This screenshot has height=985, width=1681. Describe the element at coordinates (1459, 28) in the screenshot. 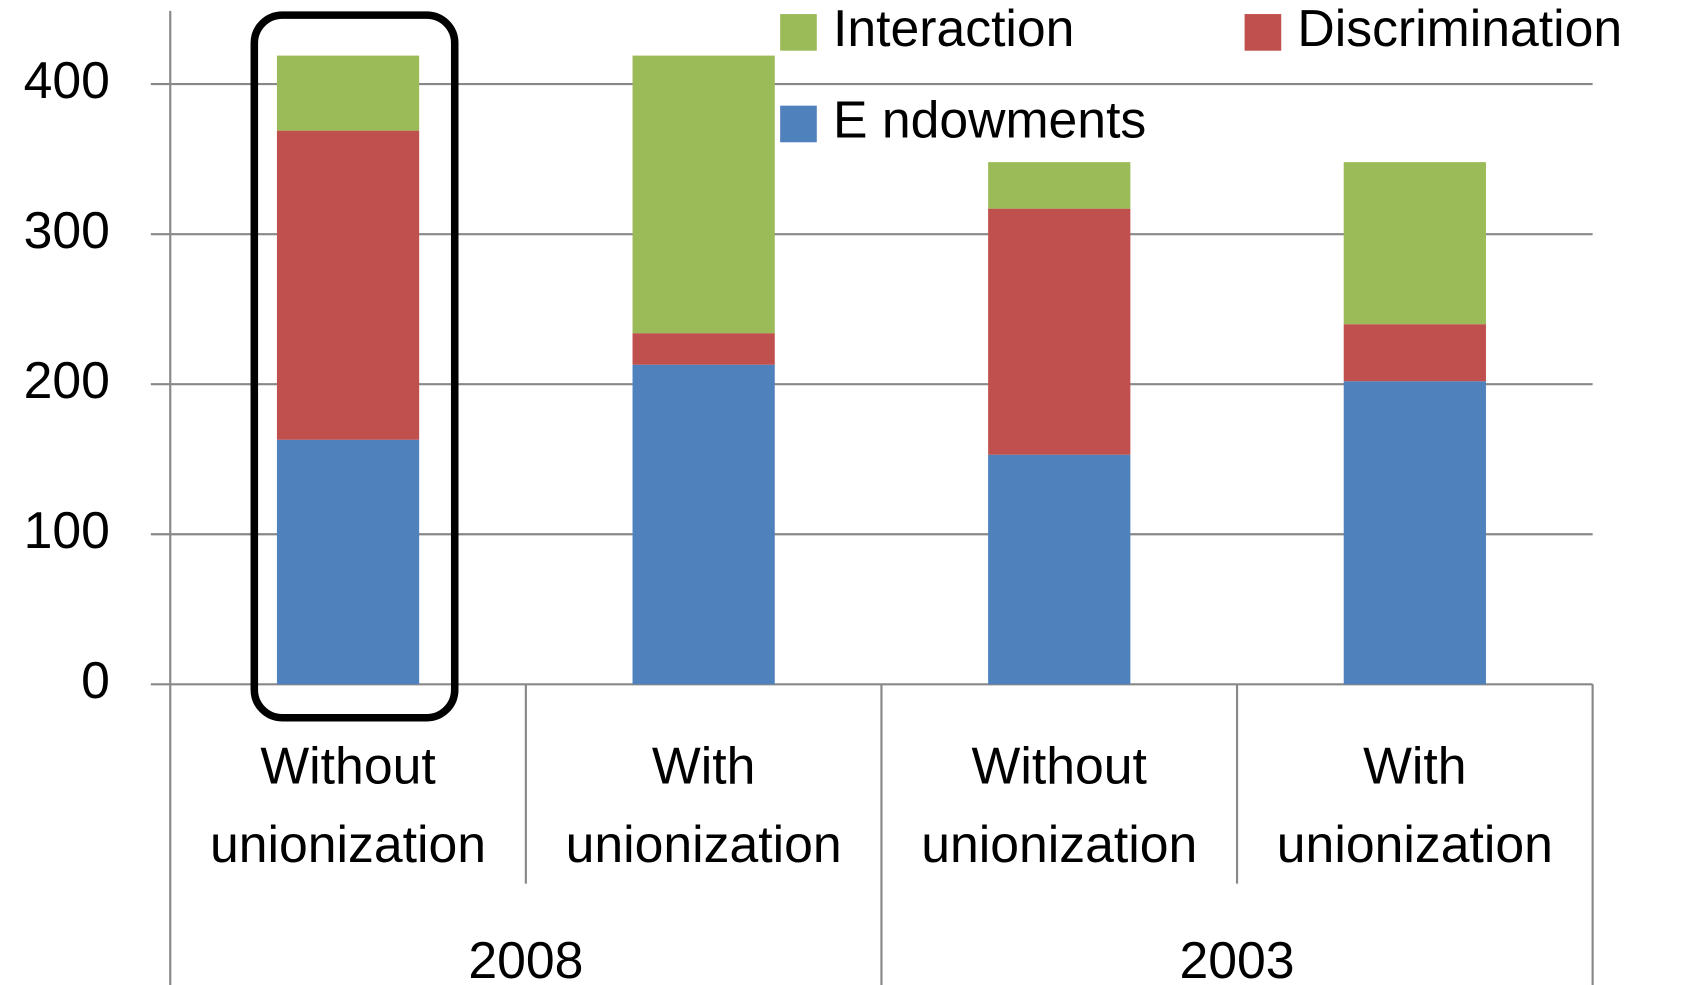

I see `legend-label: Discrimination` at that location.